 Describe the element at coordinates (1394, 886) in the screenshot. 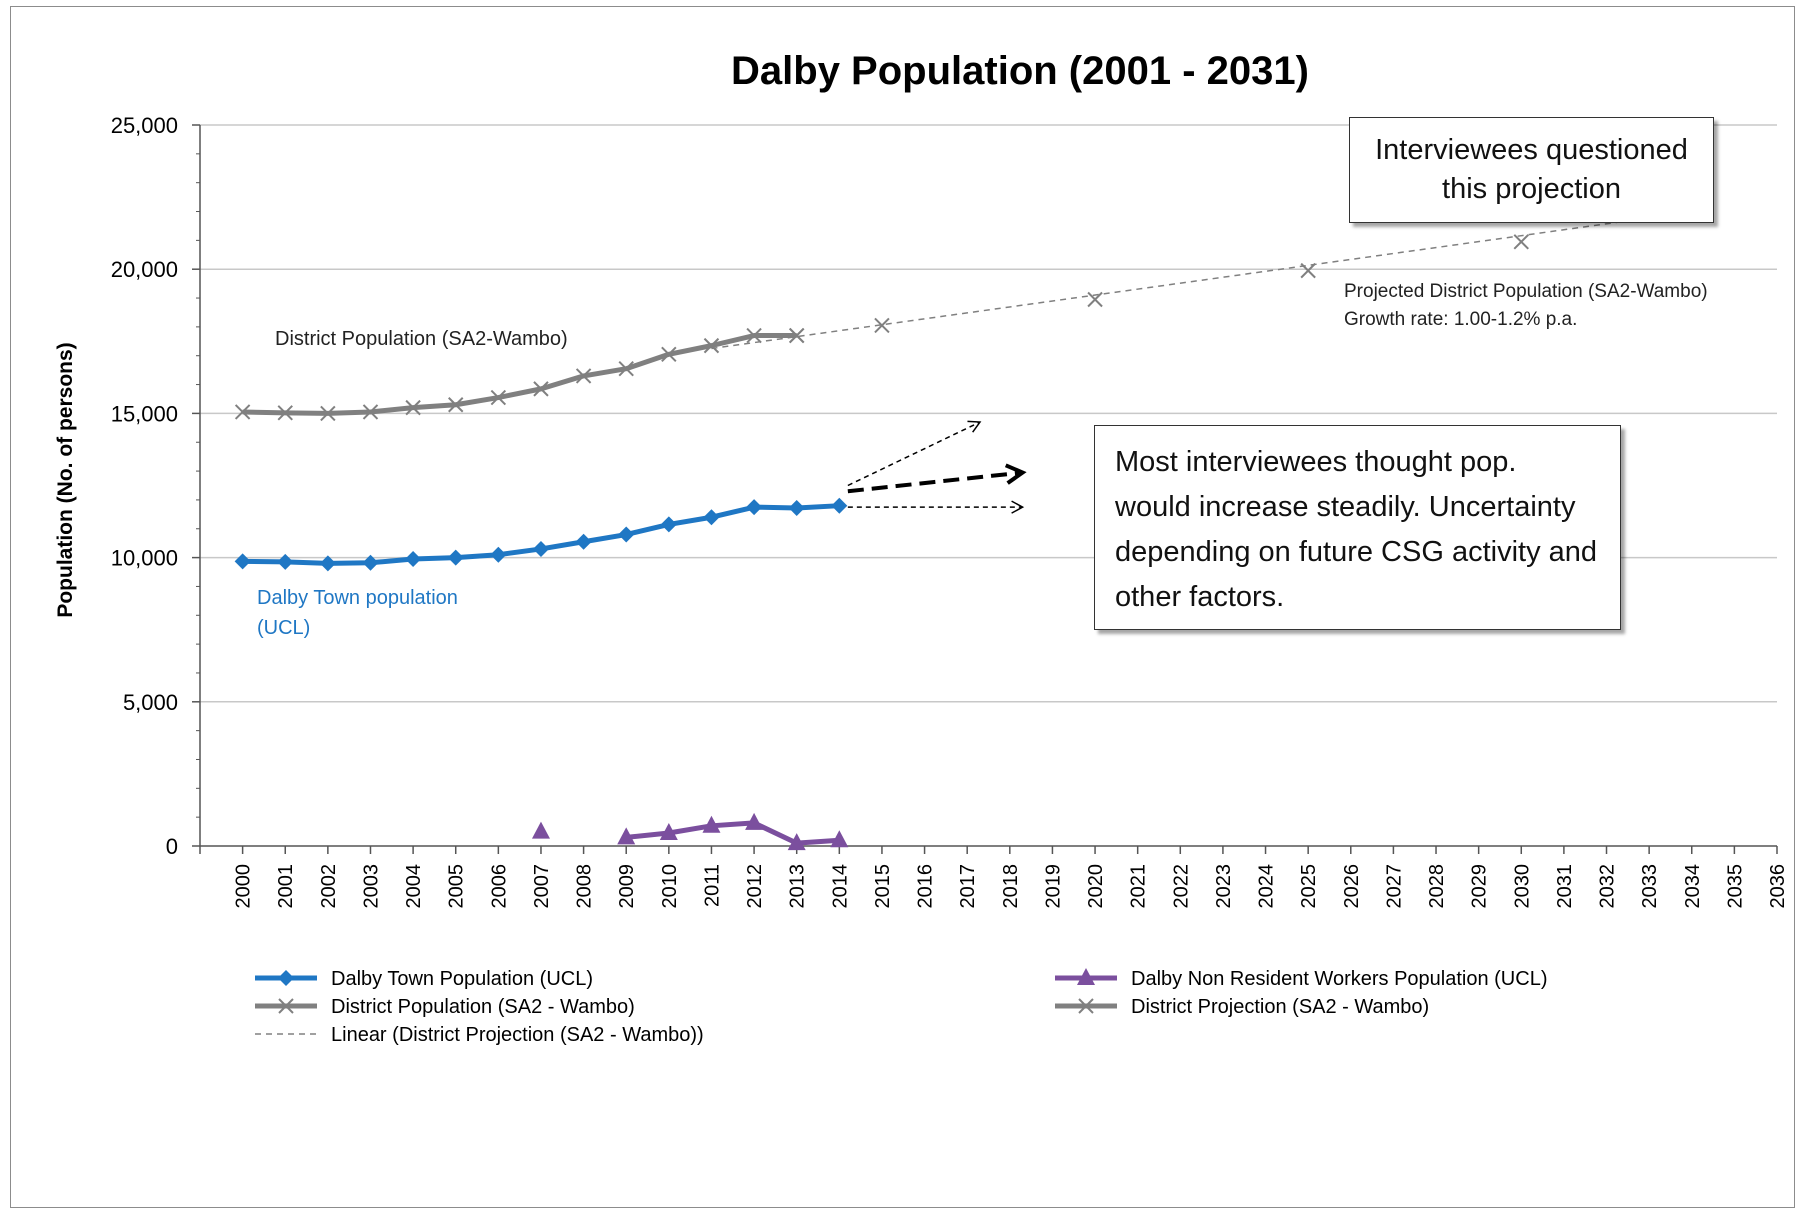

I see `x-tick-label: 2027` at that location.